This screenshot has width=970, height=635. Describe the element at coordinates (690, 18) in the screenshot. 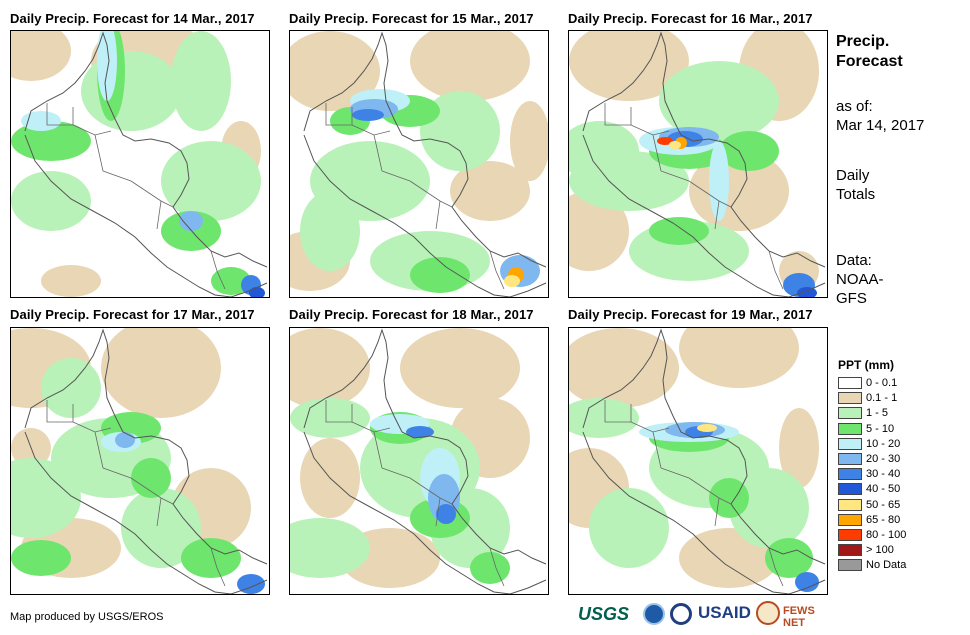

I see `panel-title-3: Daily Precip. Forecast for 16 Mar., 2017` at that location.